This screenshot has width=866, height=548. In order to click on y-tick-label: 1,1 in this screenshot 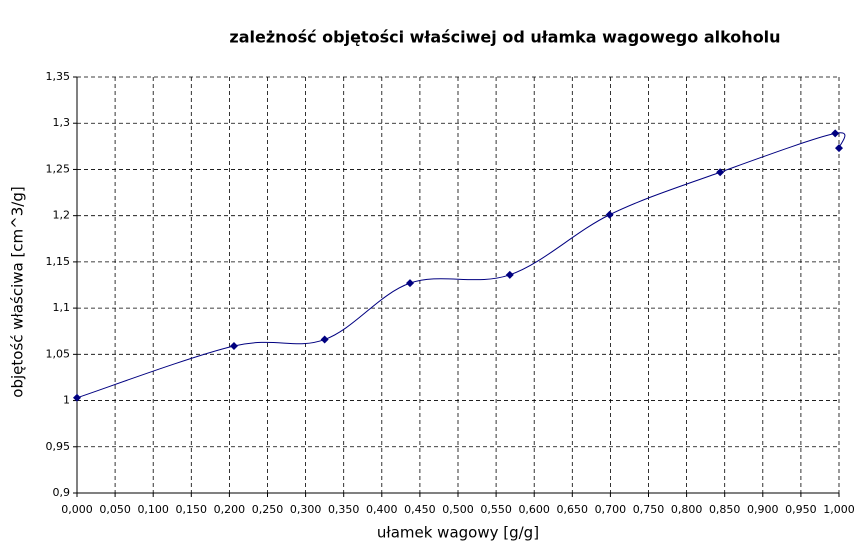, I will do `click(62, 307)`.